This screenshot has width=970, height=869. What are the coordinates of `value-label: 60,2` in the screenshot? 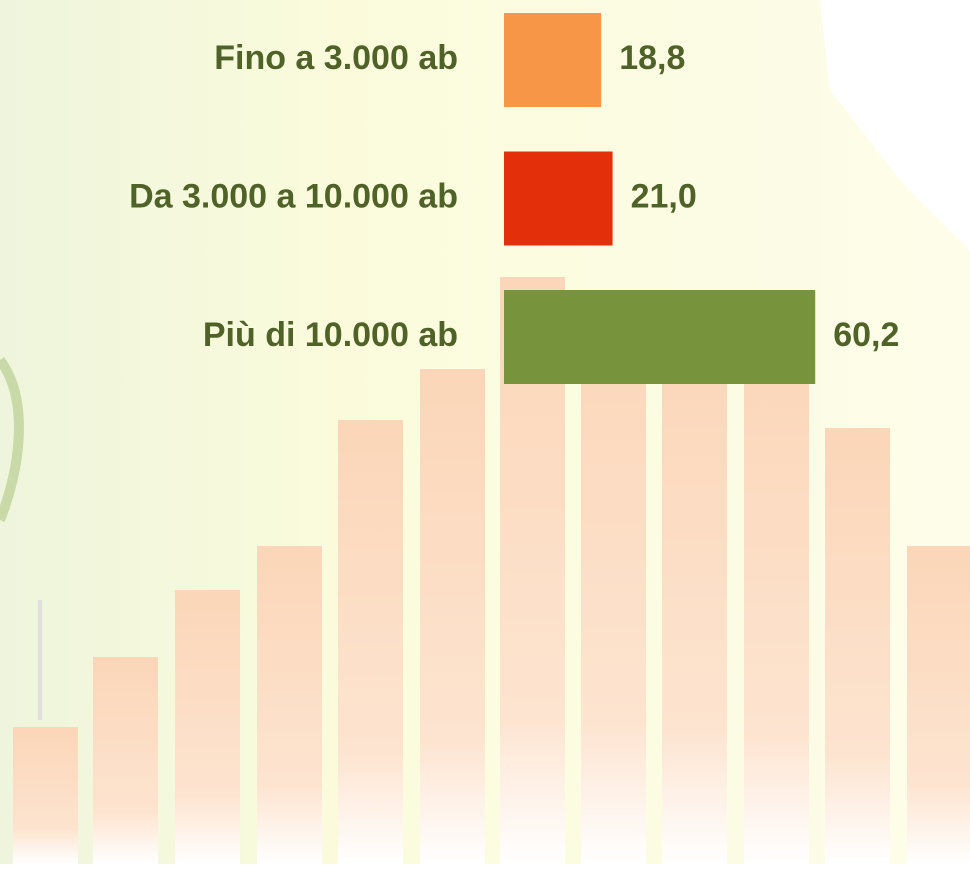 It's located at (866, 335).